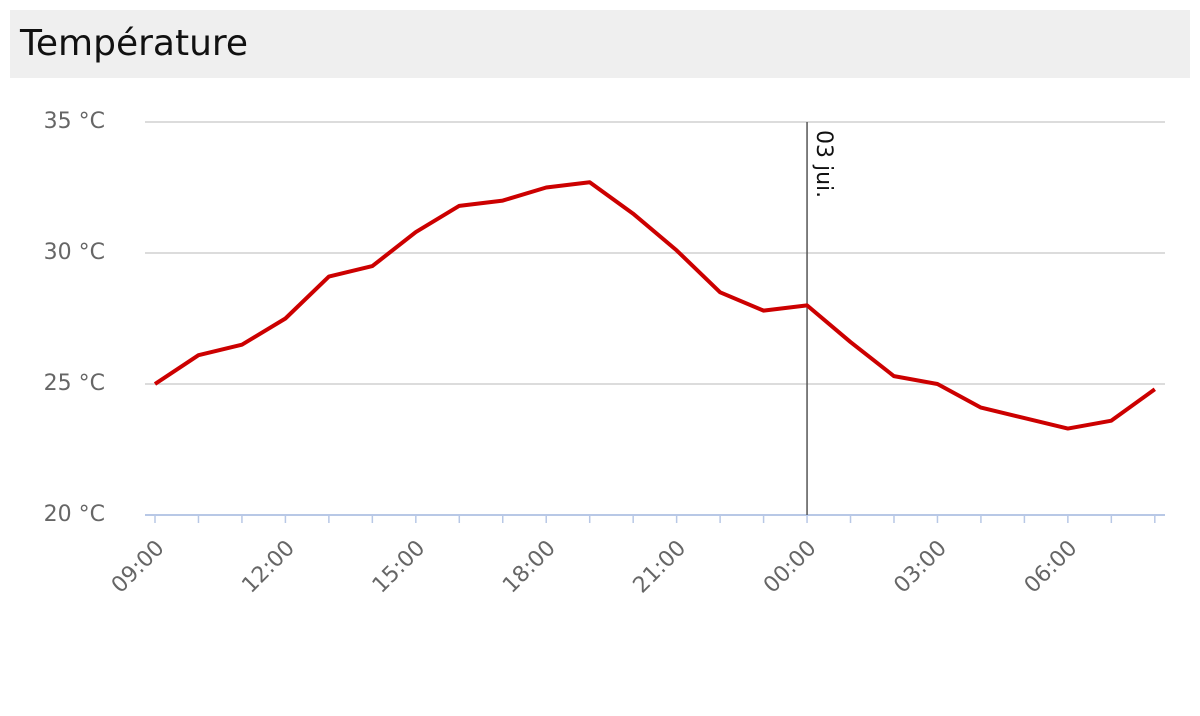 This screenshot has width=1200, height=716. What do you see at coordinates (74, 121) in the screenshot?
I see `y-tick-label: 35 °C` at bounding box center [74, 121].